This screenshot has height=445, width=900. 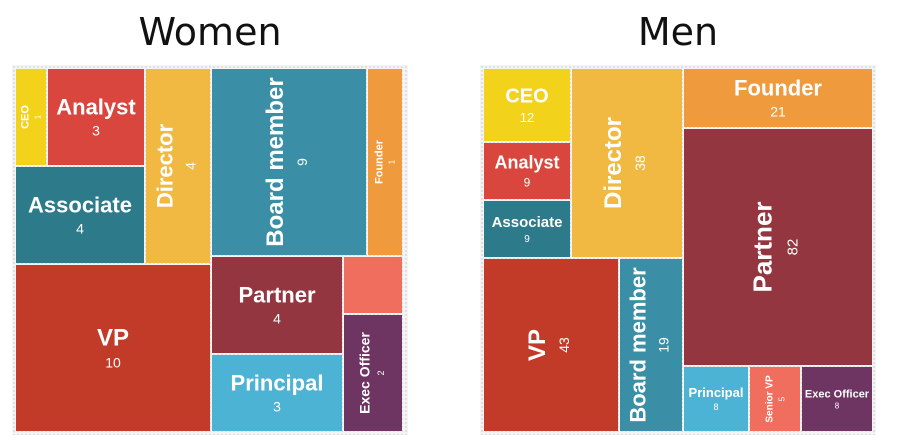 What do you see at coordinates (678, 32) in the screenshot?
I see `men-panel-title: Men` at bounding box center [678, 32].